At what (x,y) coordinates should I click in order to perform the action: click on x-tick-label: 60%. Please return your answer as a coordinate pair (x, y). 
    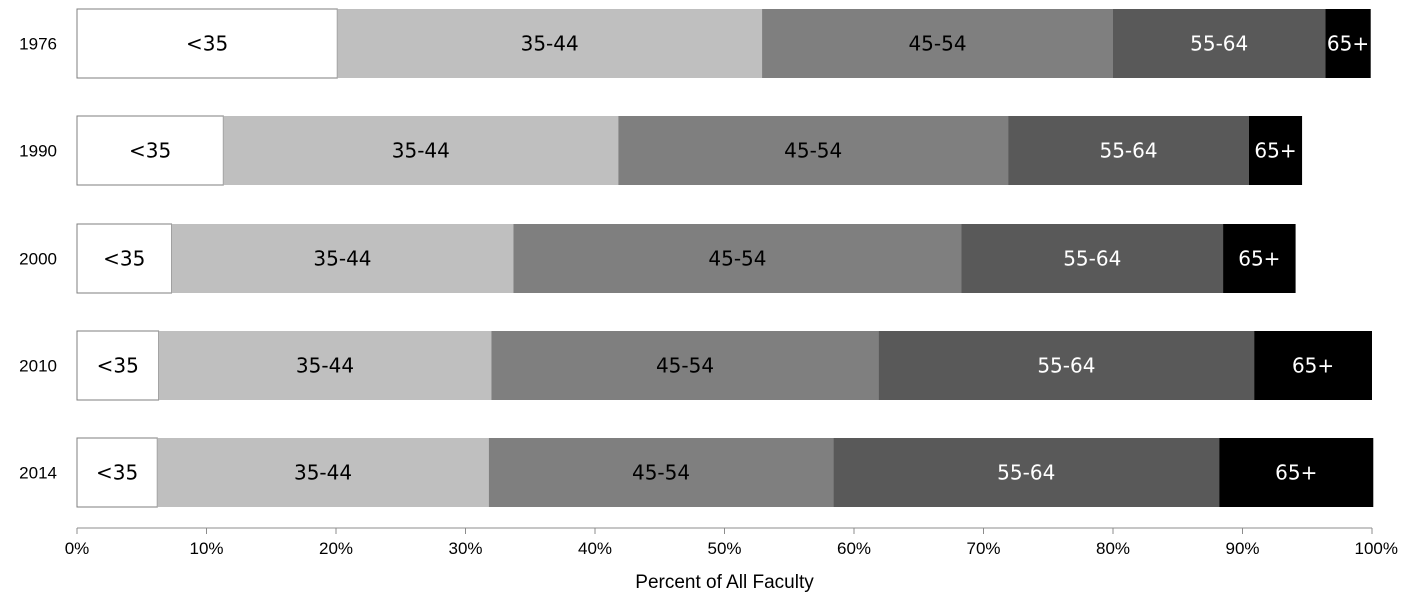
    Looking at the image, I should click on (854, 548).